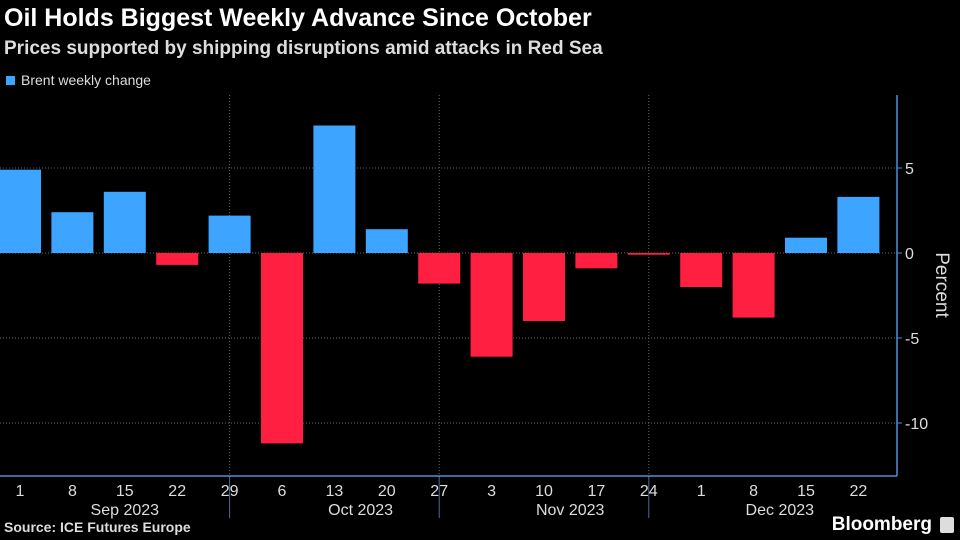 This screenshot has height=540, width=960. I want to click on legend-label: Brent weekly change, so click(86, 80).